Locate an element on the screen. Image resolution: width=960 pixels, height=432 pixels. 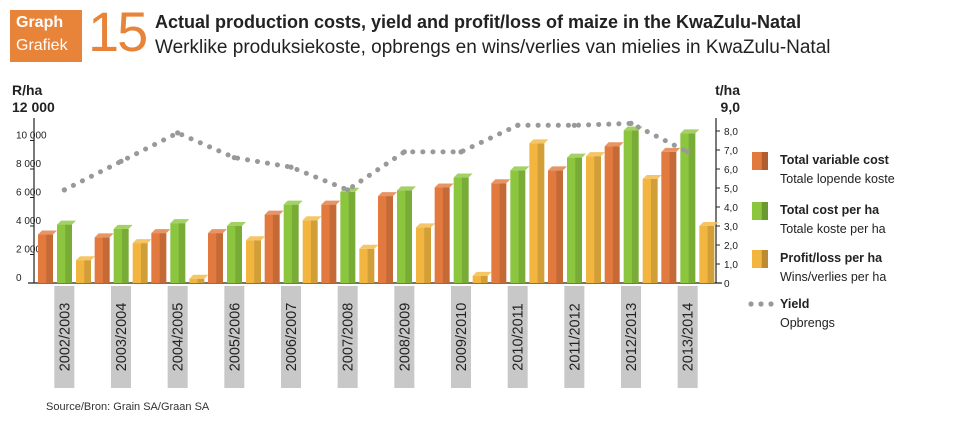
y-axis-left-tick-label: 10 000 is located at coordinates (31, 136).